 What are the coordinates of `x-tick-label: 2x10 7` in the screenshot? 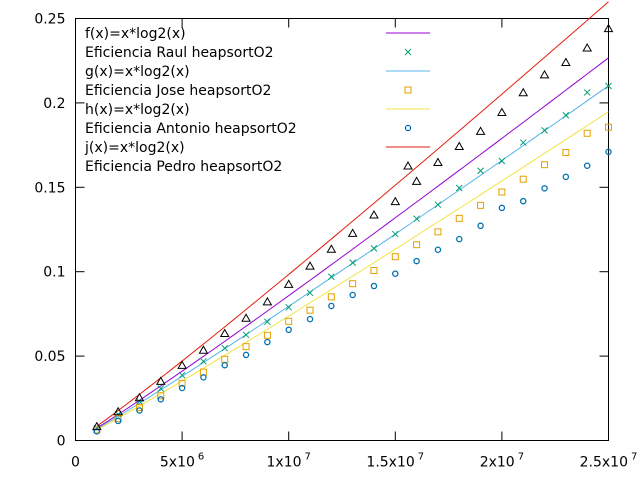 It's located at (502, 461).